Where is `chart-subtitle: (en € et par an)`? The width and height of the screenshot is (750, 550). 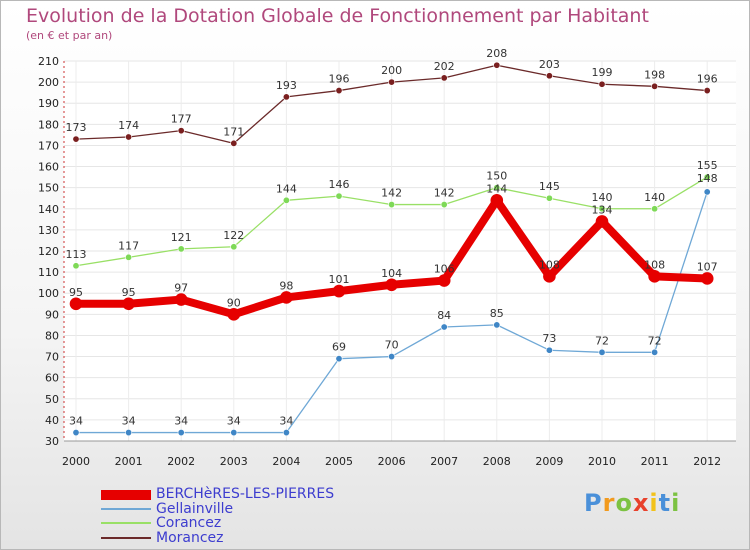 chart-subtitle: (en € et par an) is located at coordinates (69, 35).